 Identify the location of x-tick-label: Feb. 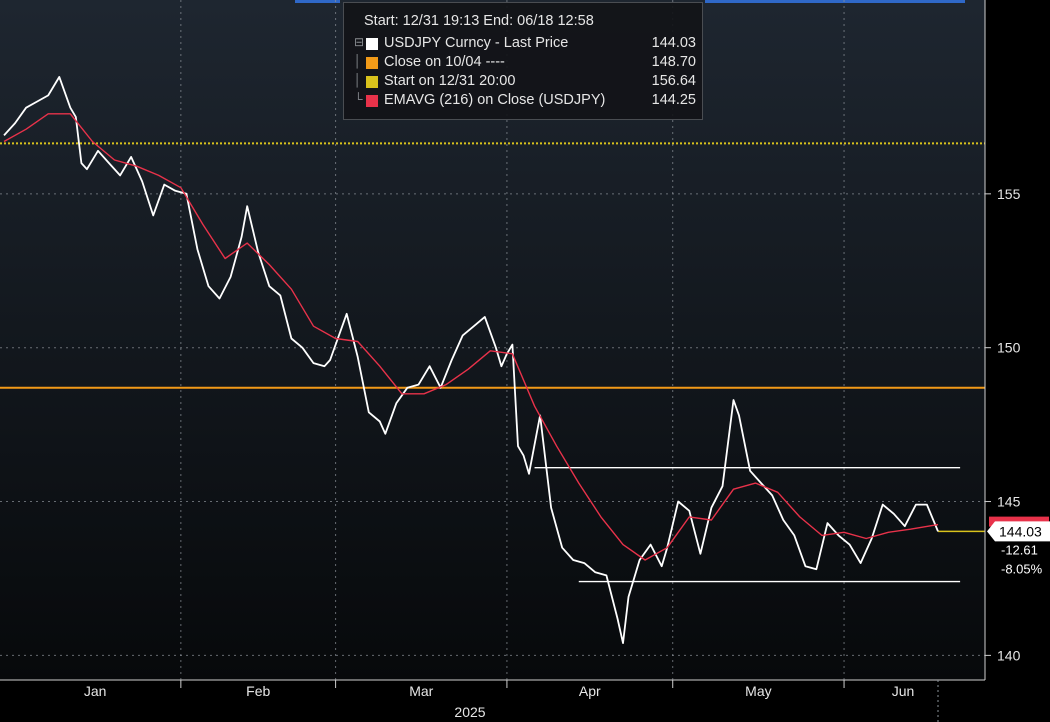
(258, 691).